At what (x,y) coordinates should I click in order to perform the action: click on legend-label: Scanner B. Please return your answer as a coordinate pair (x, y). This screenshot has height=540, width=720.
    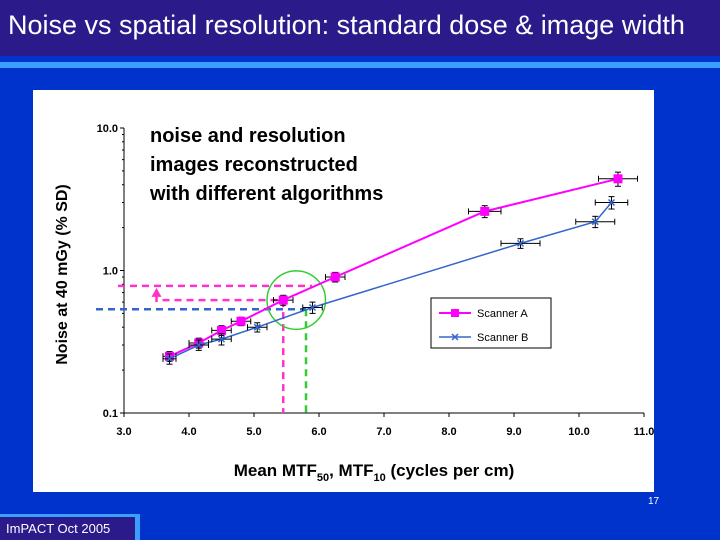
    Looking at the image, I should click on (502, 338).